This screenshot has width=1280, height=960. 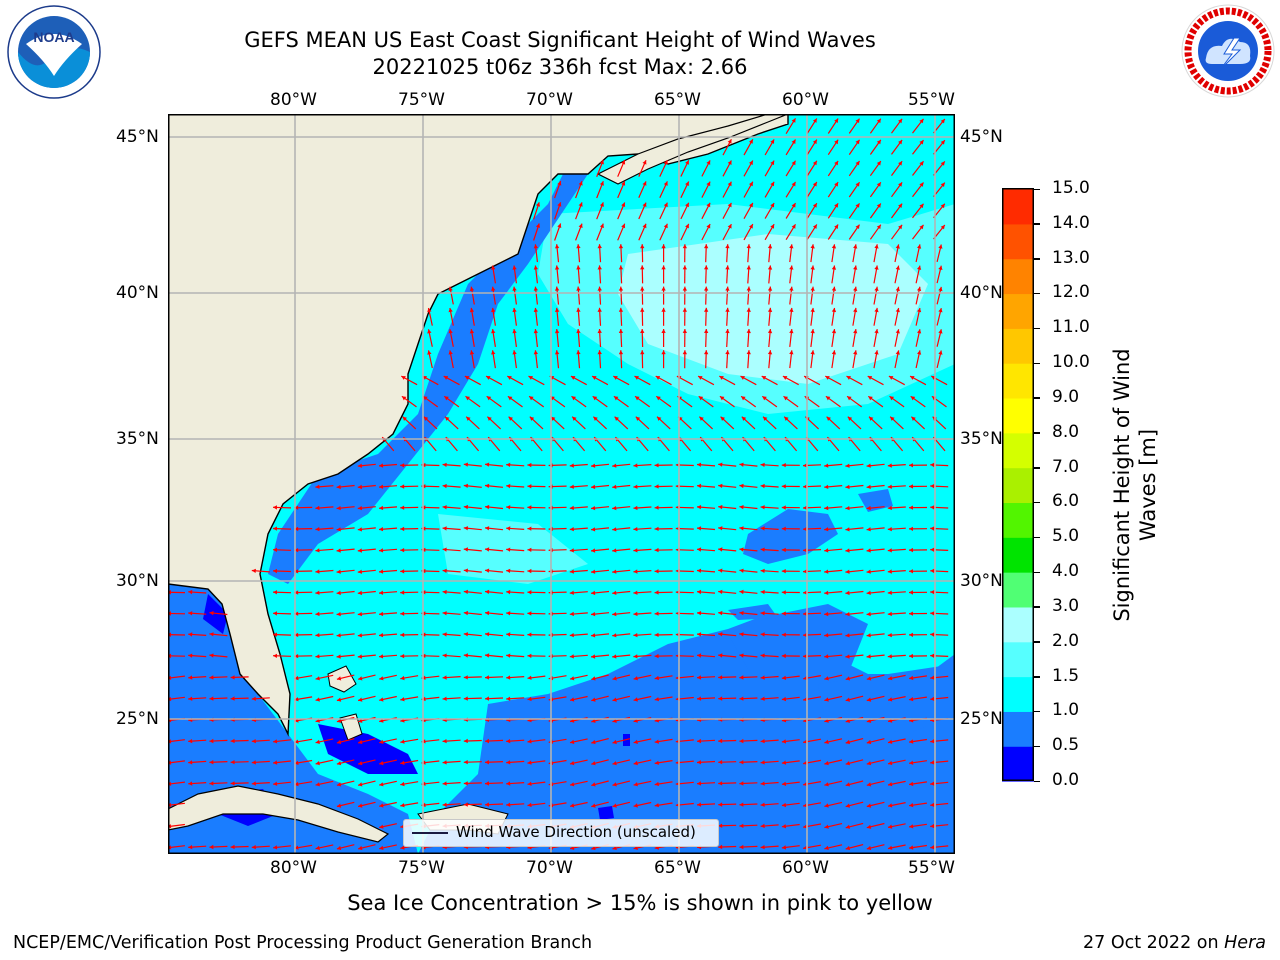 What do you see at coordinates (421, 100) in the screenshot?
I see `lon-label-top-75w: 75°W` at bounding box center [421, 100].